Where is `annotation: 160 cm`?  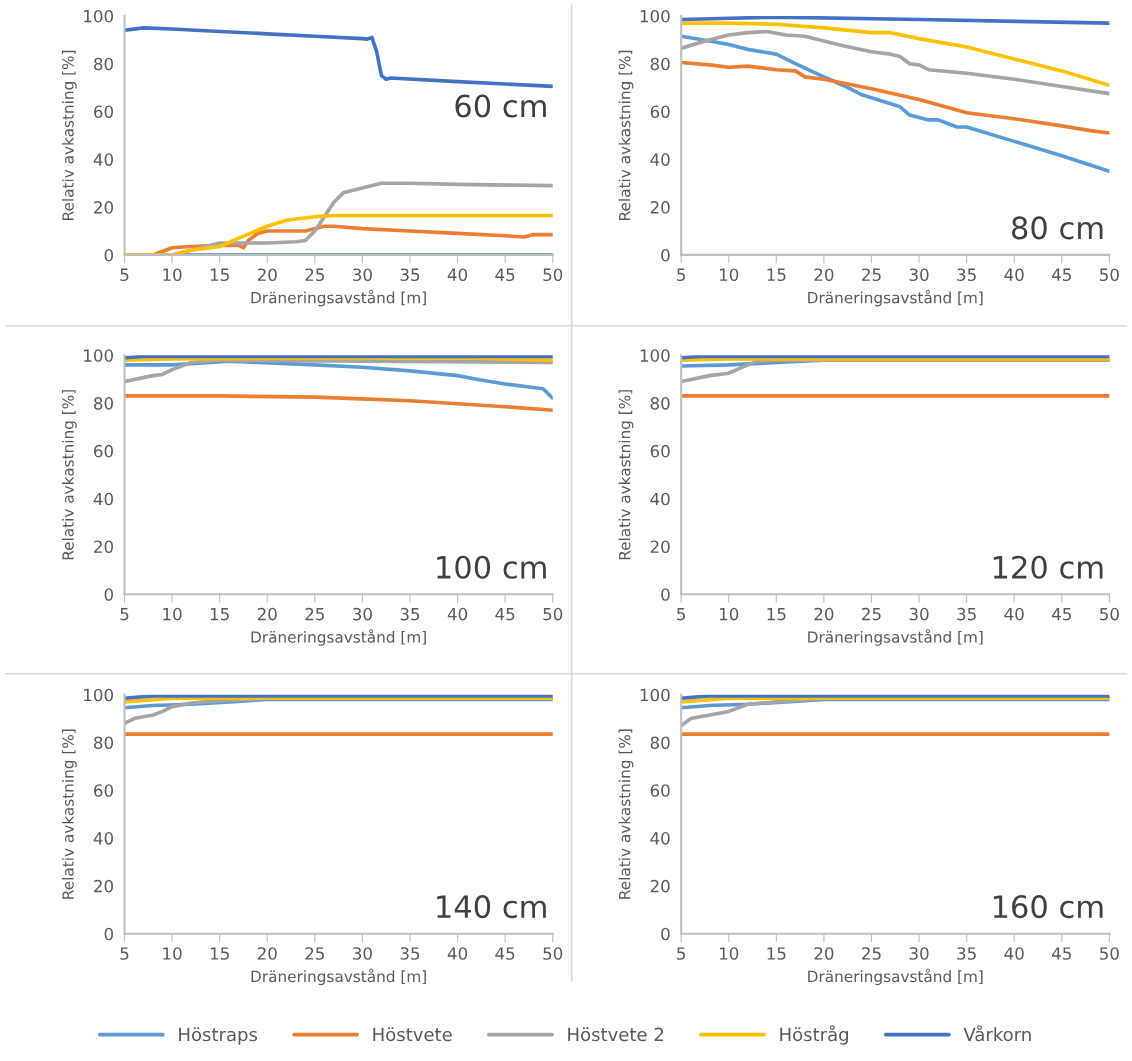 annotation: 160 cm is located at coordinates (1048, 907).